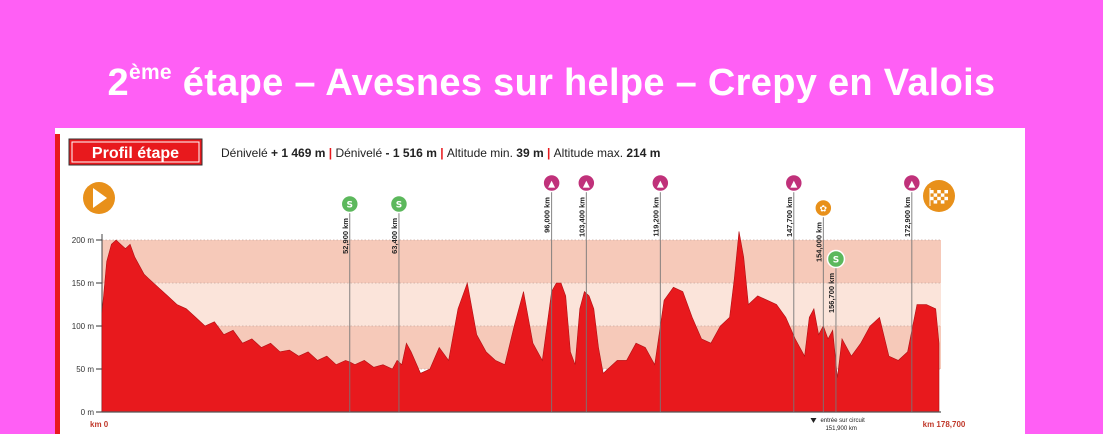 The width and height of the screenshot is (1103, 434). I want to click on bonus-icon-glyph: ✿, so click(824, 210).